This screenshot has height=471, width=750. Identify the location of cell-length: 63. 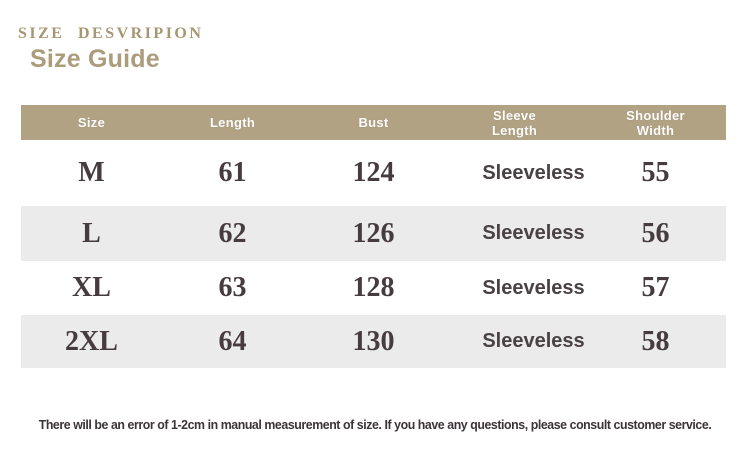
(232, 287).